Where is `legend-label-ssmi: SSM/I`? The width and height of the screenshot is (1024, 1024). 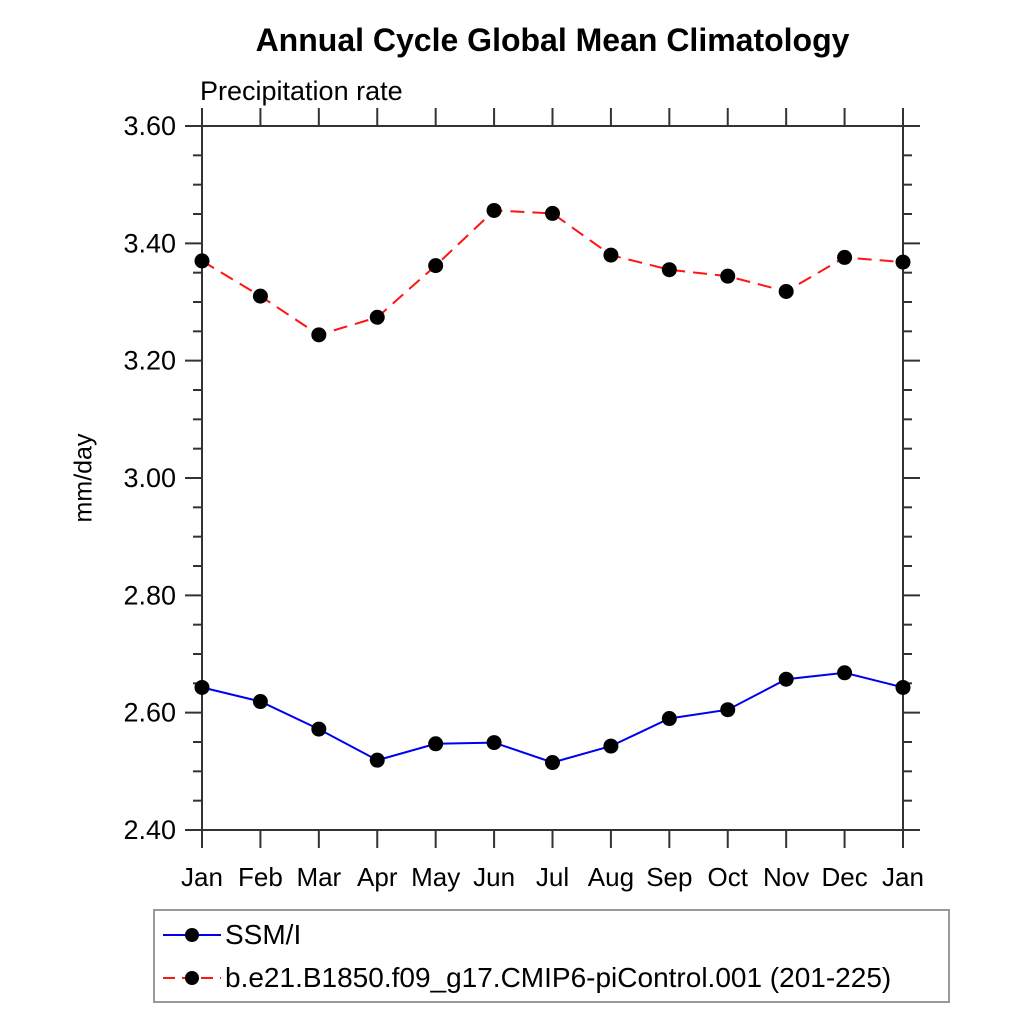 legend-label-ssmi: SSM/I is located at coordinates (263, 934).